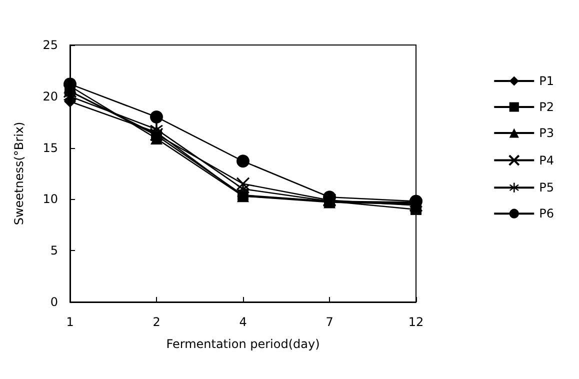 This screenshot has height=379, width=579. What do you see at coordinates (546, 187) in the screenshot?
I see `legend-label: P5` at bounding box center [546, 187].